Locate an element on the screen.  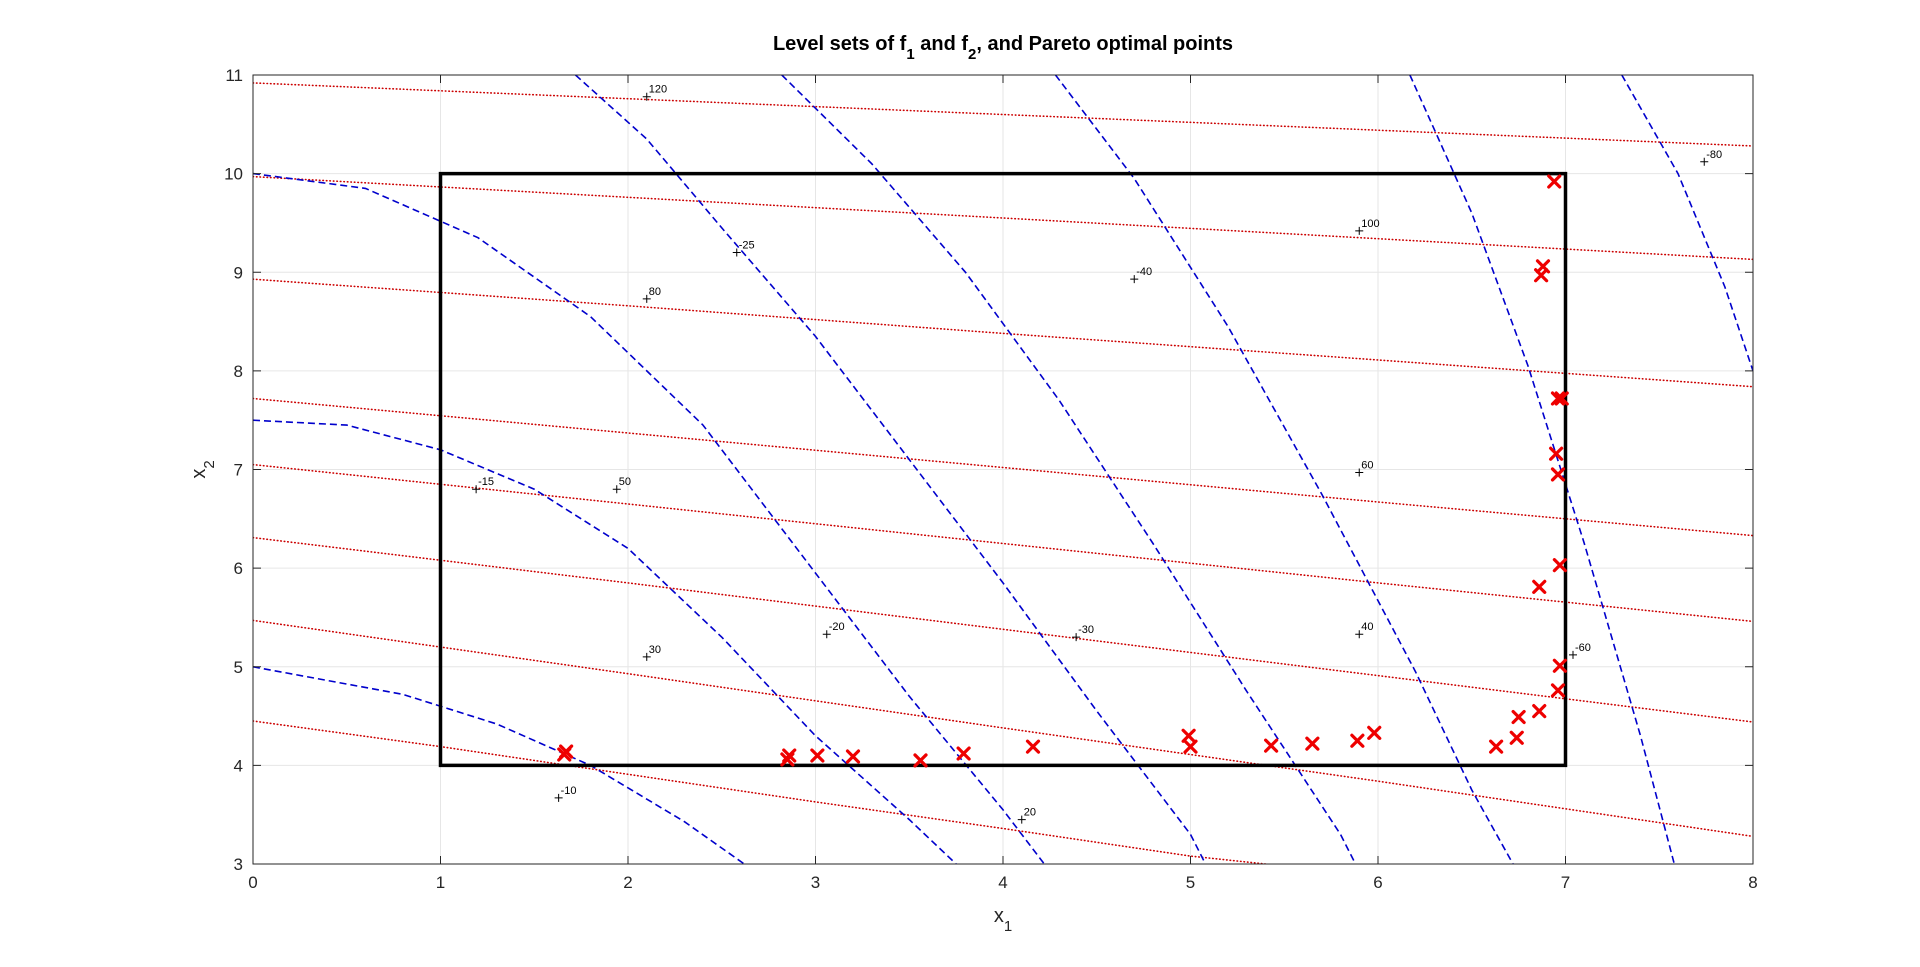
x-label-main: x is located at coordinates (999, 916).